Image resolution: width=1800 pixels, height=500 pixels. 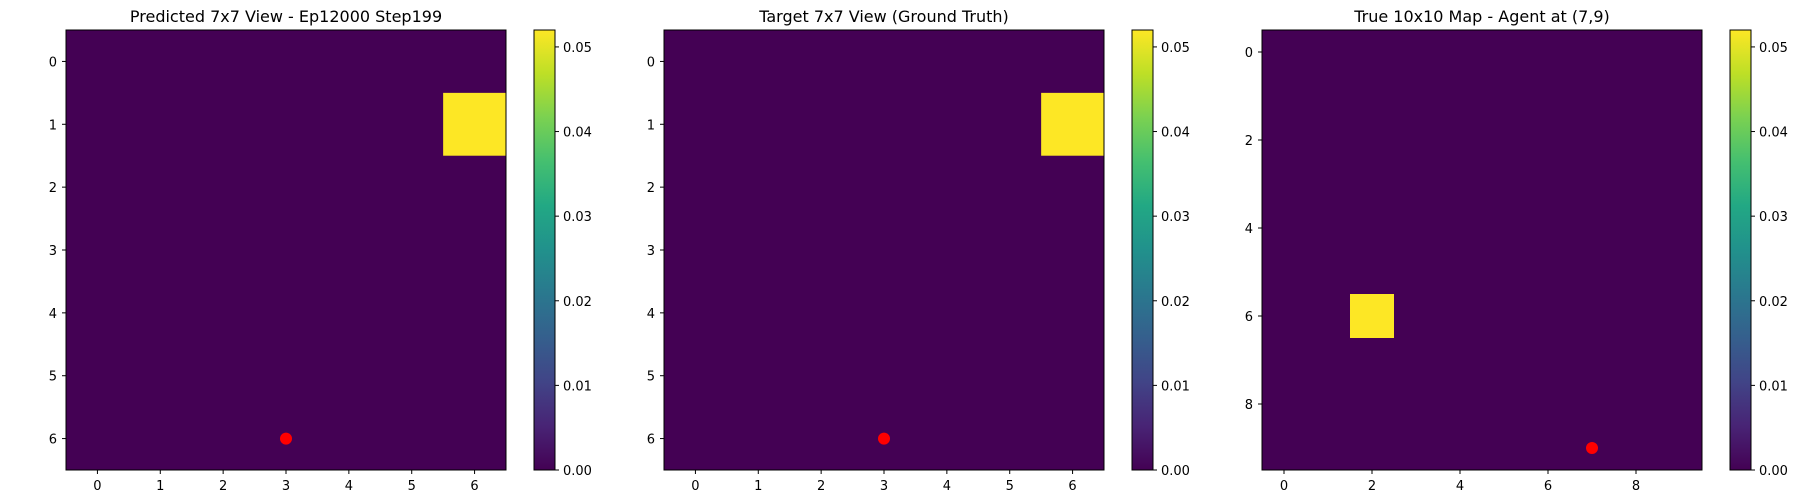 I want to click on panel-1-colorbar: 0.00 0.01 0.02 0.03 0.04 0.05, so click(x=562, y=254).